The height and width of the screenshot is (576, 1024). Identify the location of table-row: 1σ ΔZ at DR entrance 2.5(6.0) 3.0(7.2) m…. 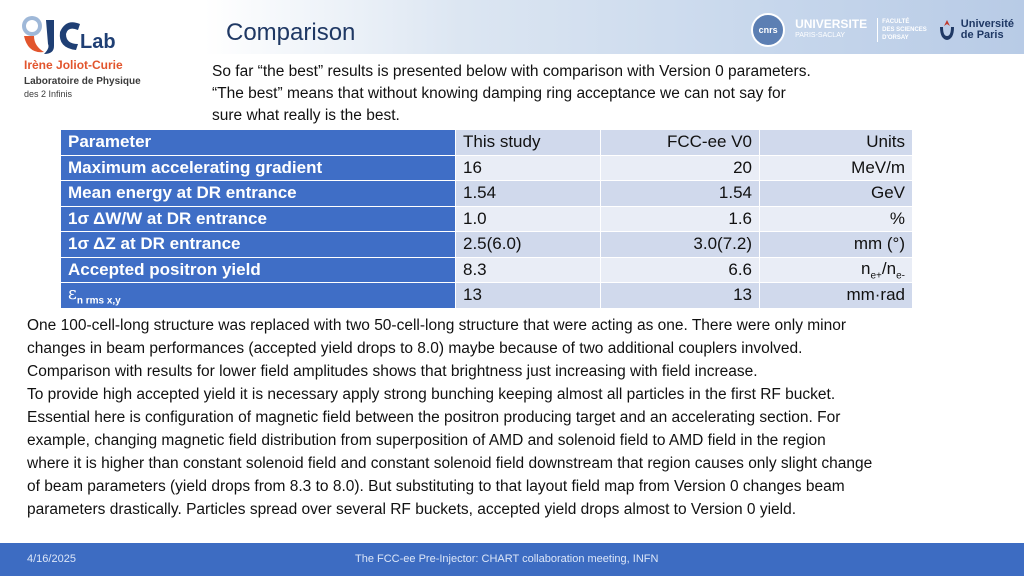
(486, 244).